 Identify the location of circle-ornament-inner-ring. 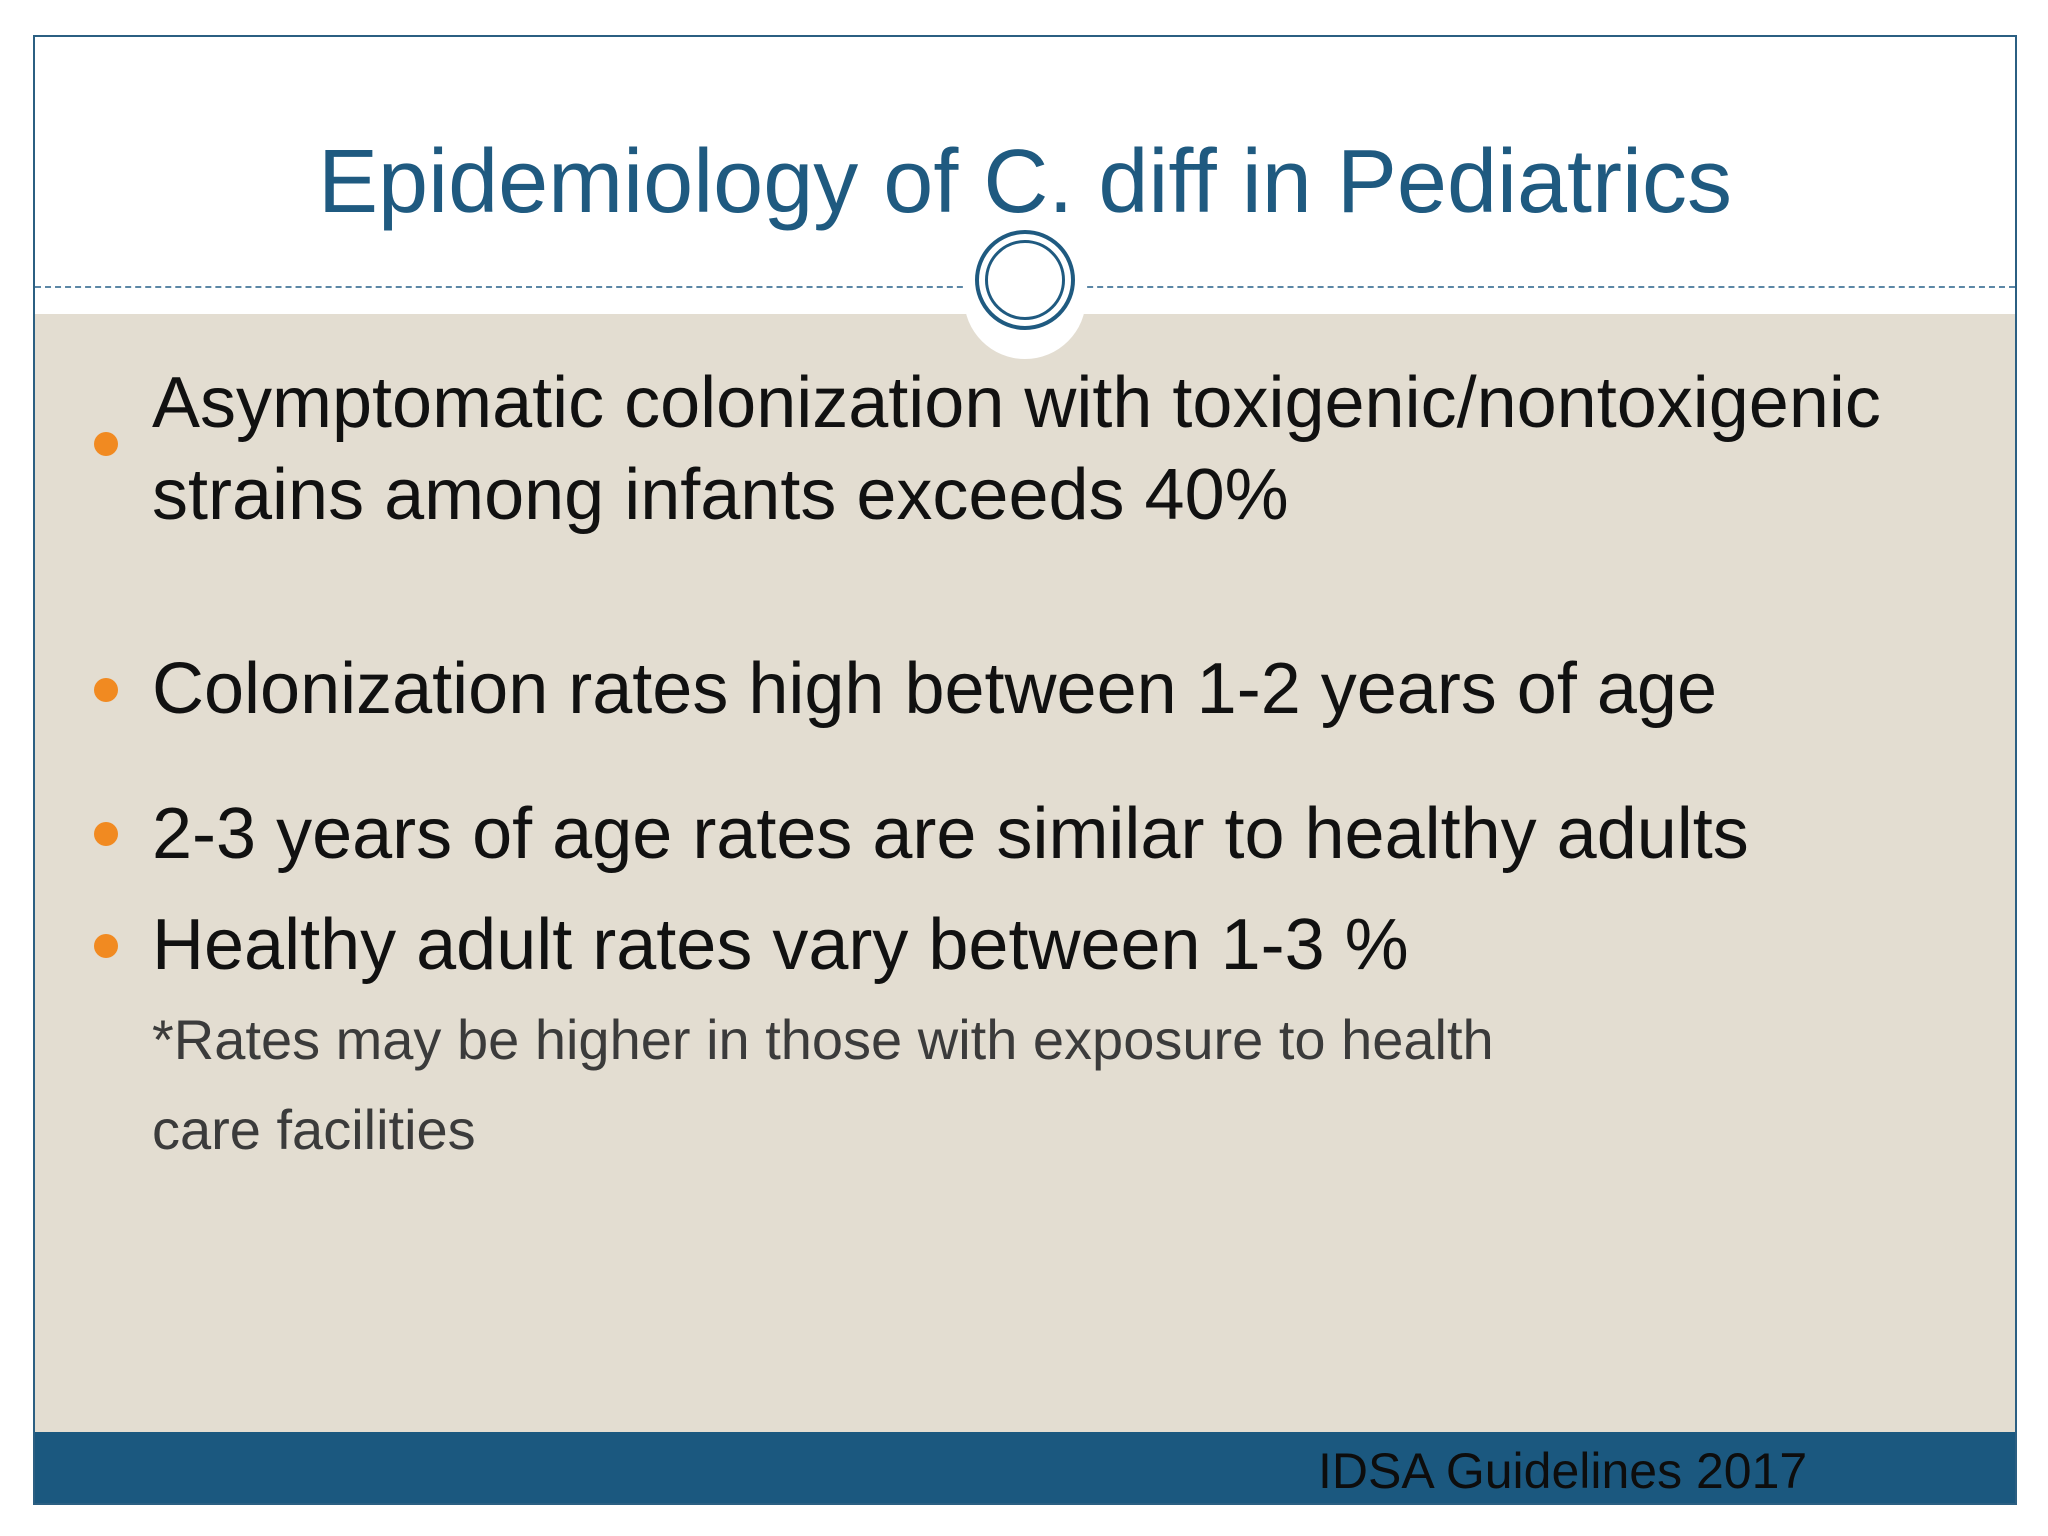
(1025, 280).